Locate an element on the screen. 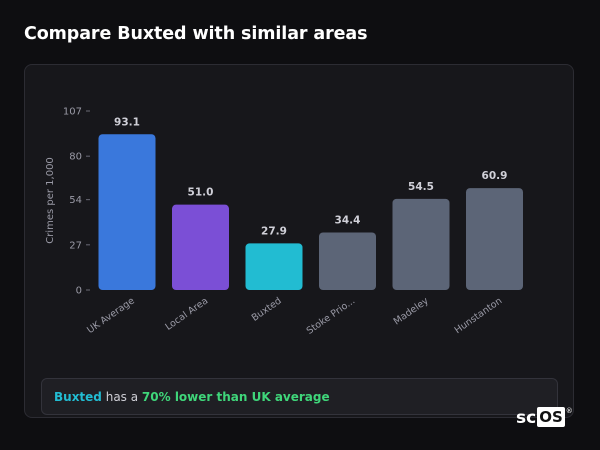  y-tick-label: 107 is located at coordinates (72, 112).